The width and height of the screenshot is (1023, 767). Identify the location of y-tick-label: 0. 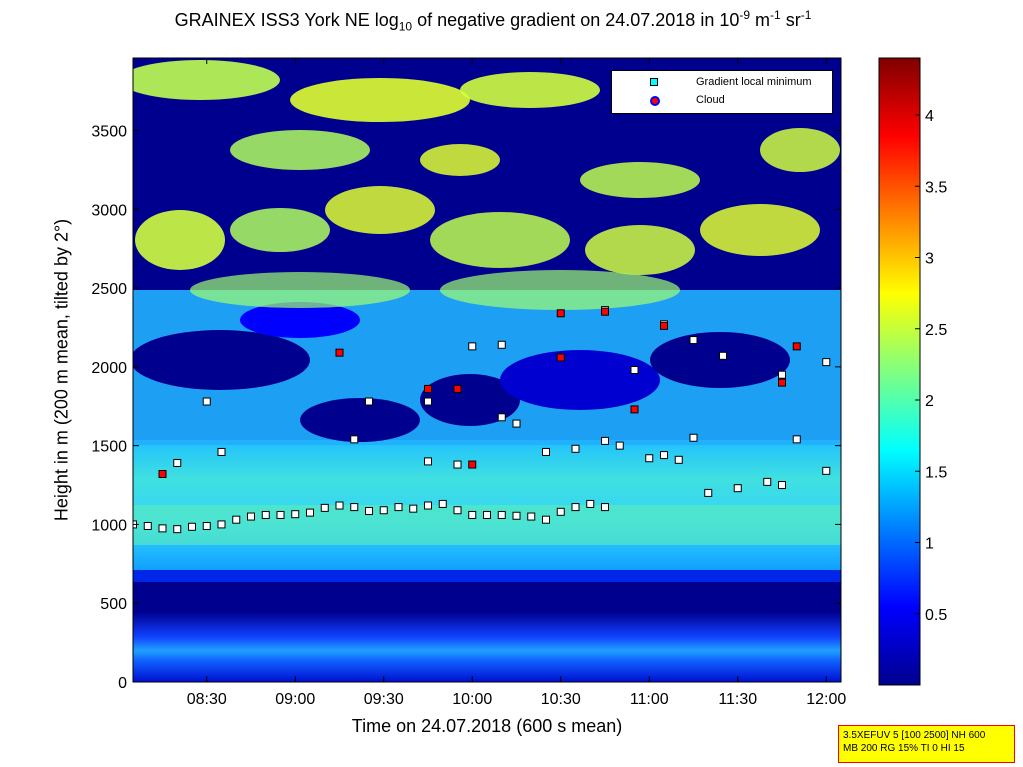
(122, 683).